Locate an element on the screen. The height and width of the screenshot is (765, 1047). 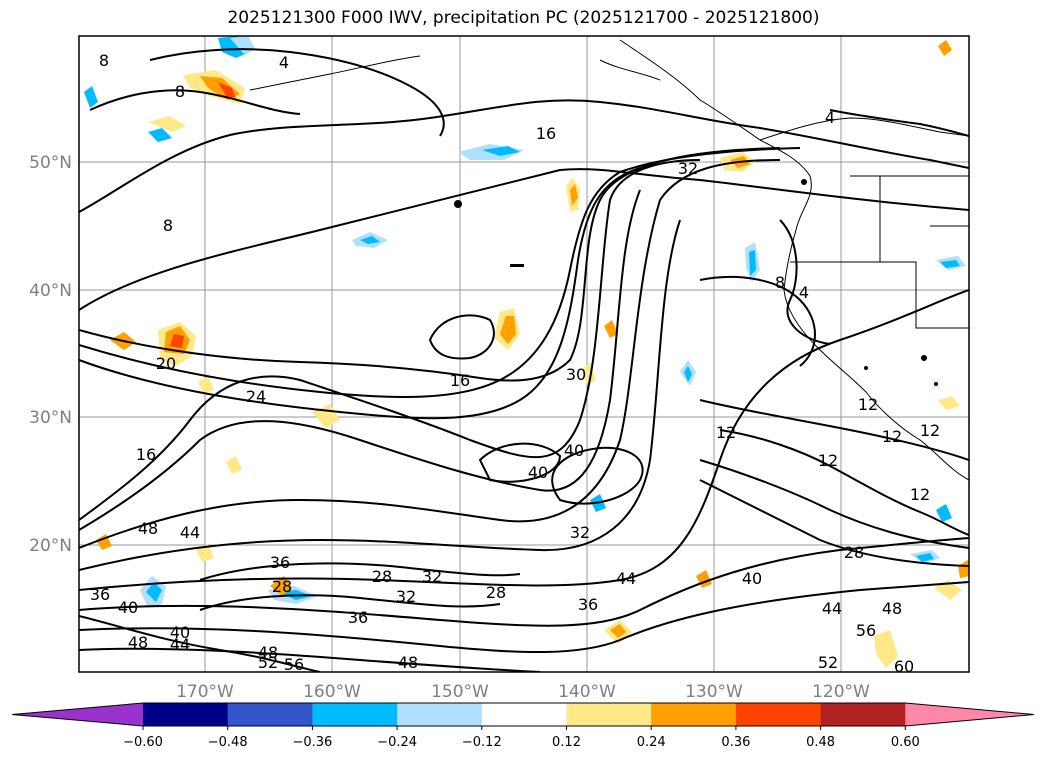
colorbar-tick-label: 0.36 is located at coordinates (735, 742).